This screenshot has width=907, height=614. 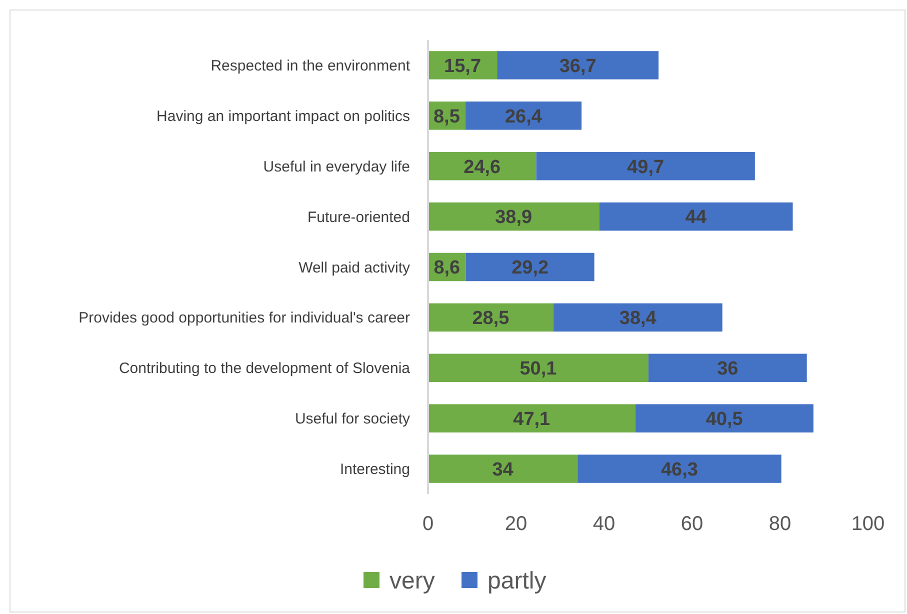 What do you see at coordinates (358, 217) in the screenshot?
I see `y-tick-label: Future-oriented` at bounding box center [358, 217].